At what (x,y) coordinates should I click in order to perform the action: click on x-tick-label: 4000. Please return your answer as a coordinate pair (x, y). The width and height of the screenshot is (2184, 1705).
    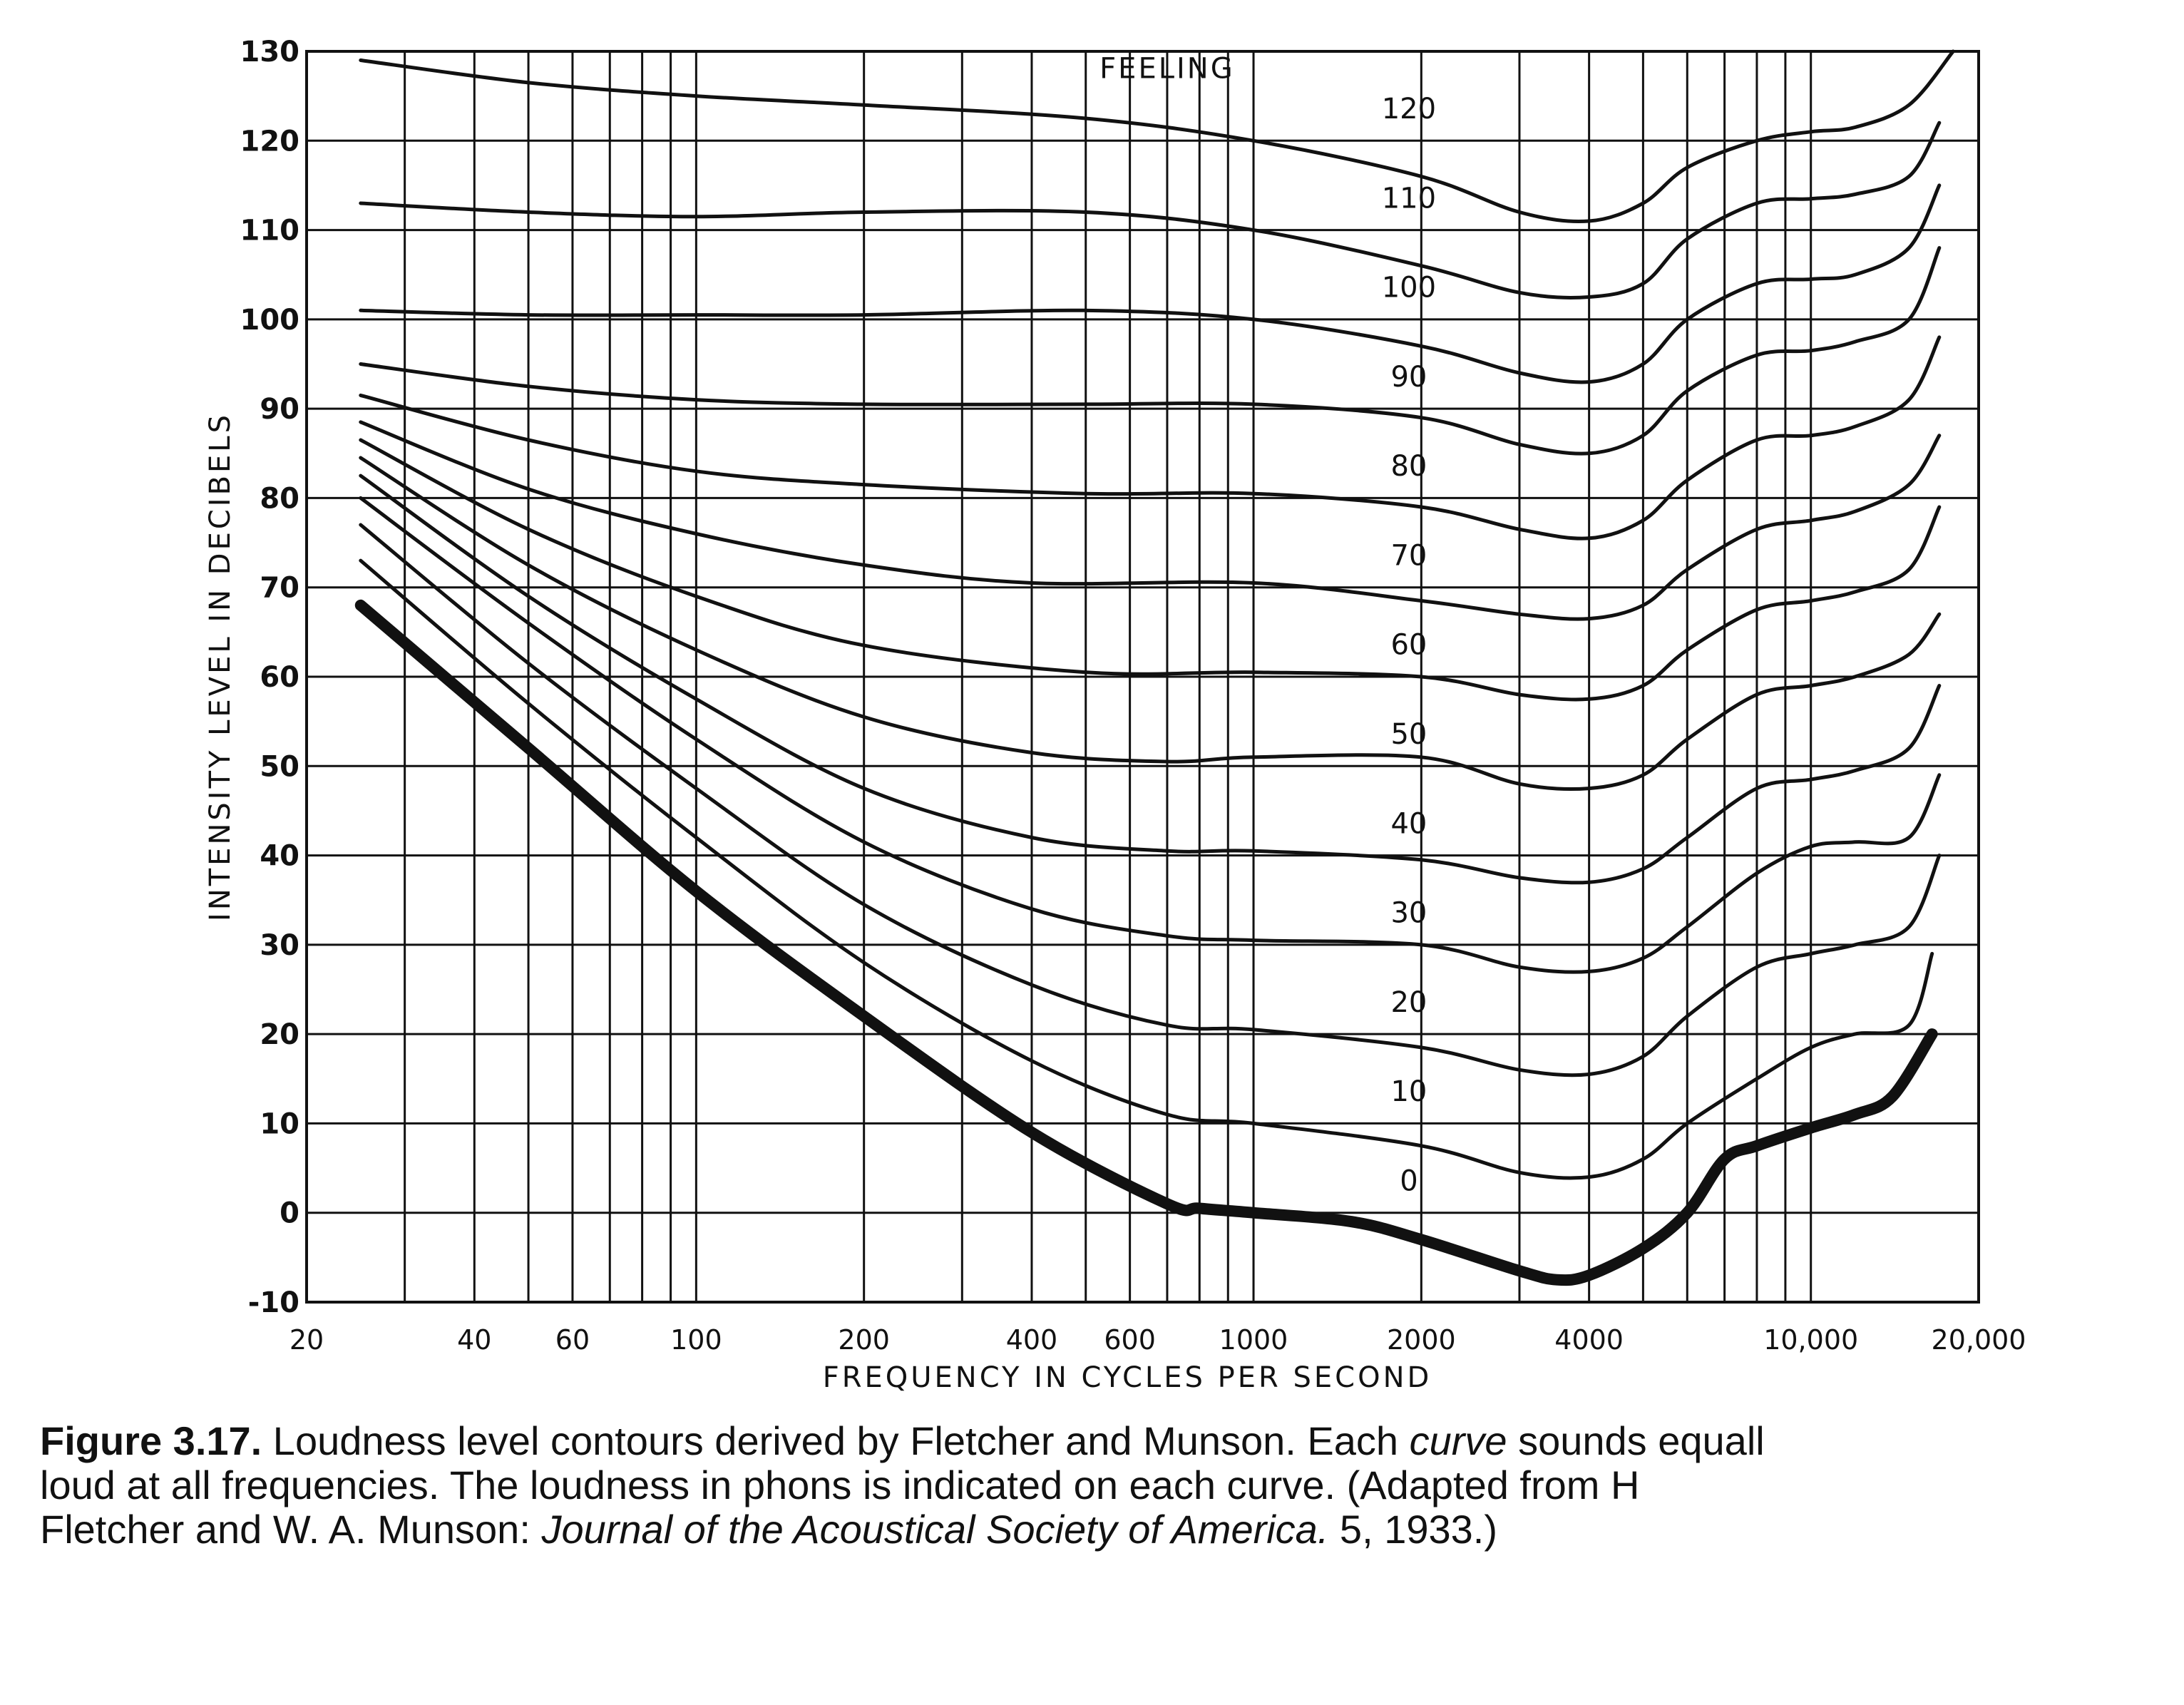
    Looking at the image, I should click on (1589, 1340).